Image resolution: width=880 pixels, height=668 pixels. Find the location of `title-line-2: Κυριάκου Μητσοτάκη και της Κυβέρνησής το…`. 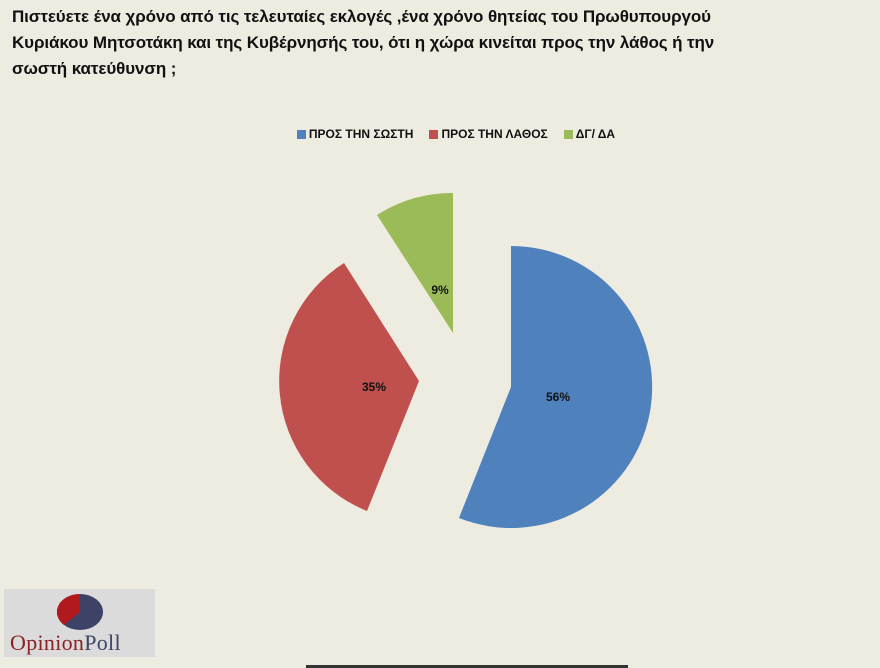

title-line-2: Κυριάκου Μητσοτάκη και της Κυβέρνησής το… is located at coordinates (363, 42).